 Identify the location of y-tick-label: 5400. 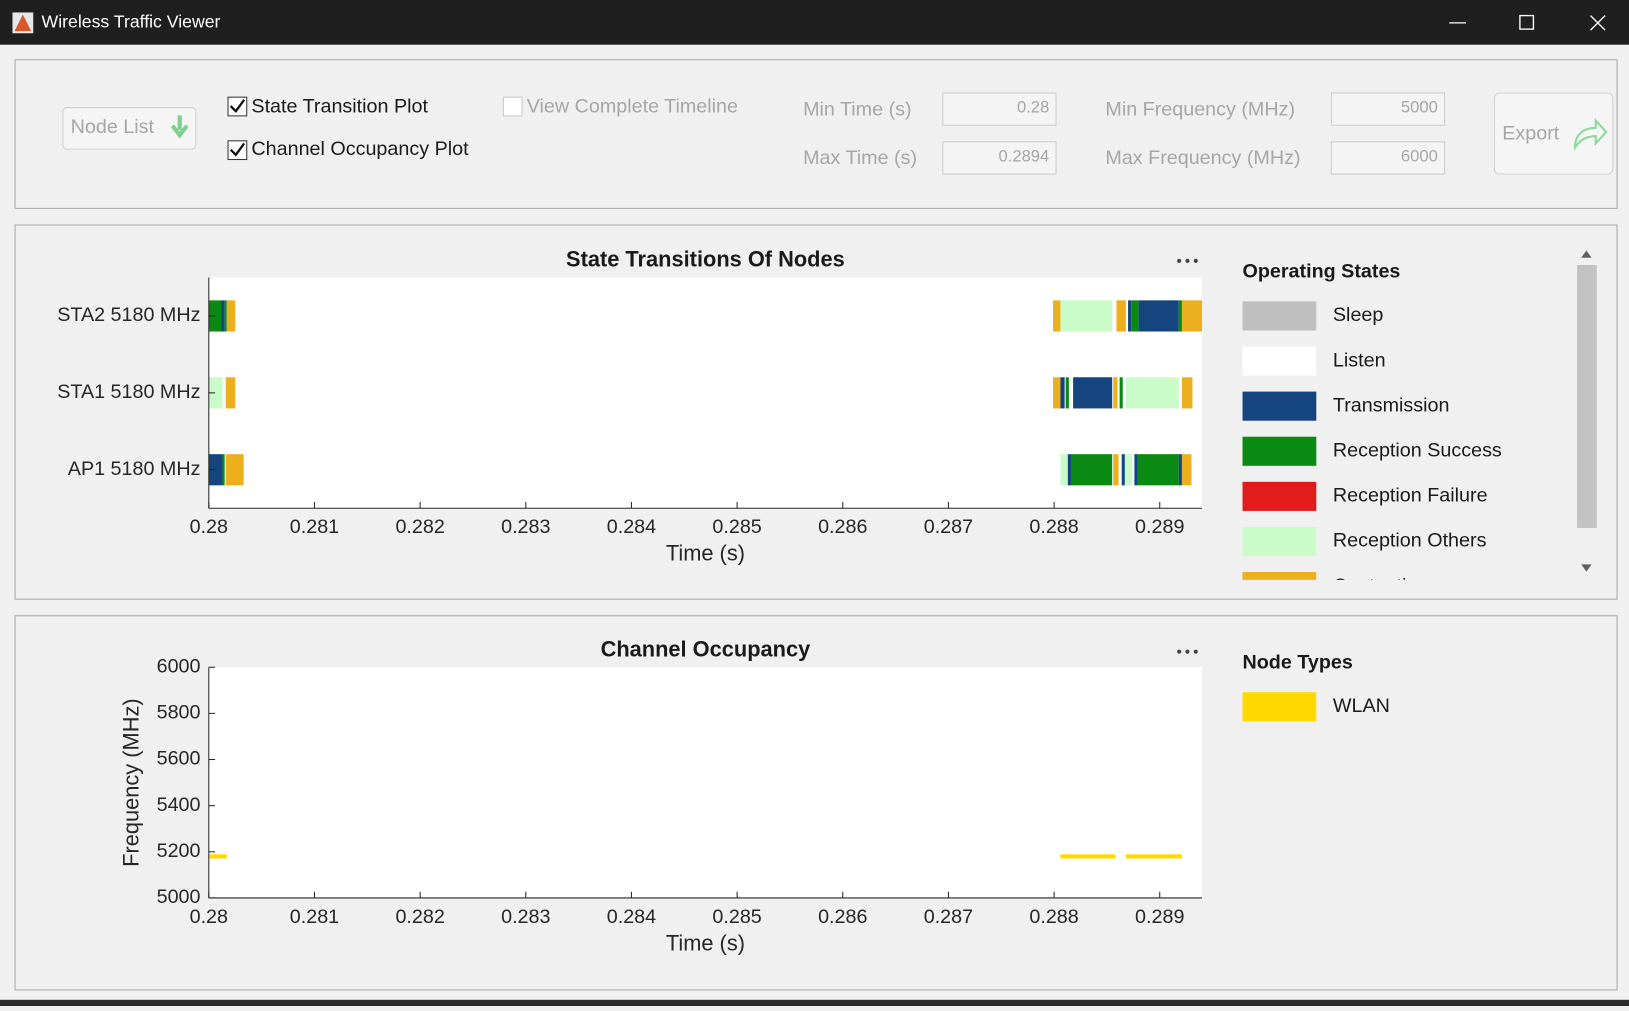
(179, 805).